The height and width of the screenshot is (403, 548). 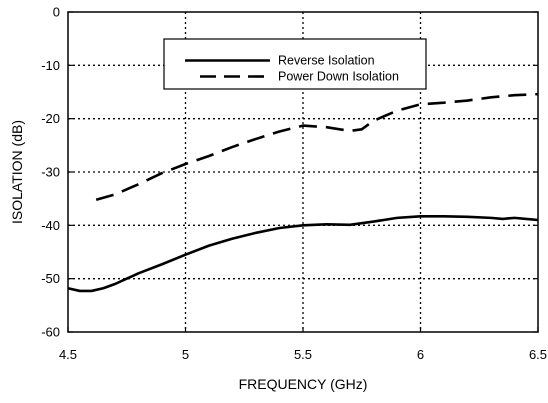 I want to click on y-tick-label: 0, so click(x=56, y=12).